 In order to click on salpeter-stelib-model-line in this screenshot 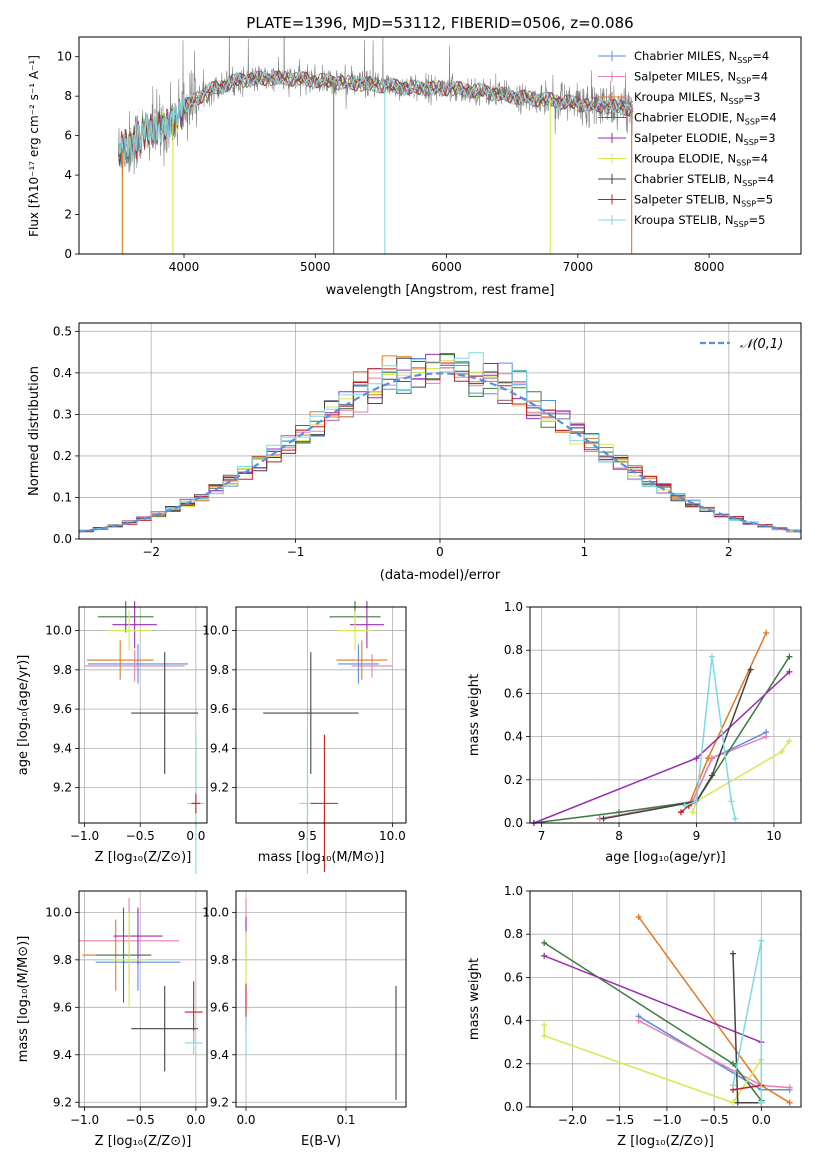, I will do `click(376, 115)`.